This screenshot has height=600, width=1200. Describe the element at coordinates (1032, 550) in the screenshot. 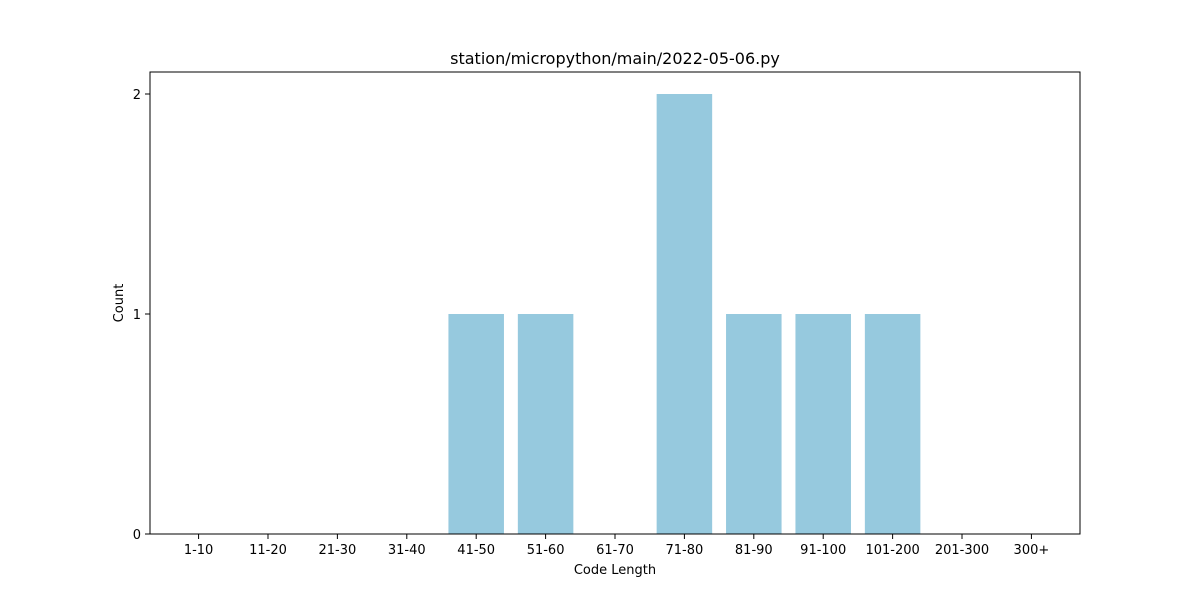

I see `x-tick-label: 300+` at that location.